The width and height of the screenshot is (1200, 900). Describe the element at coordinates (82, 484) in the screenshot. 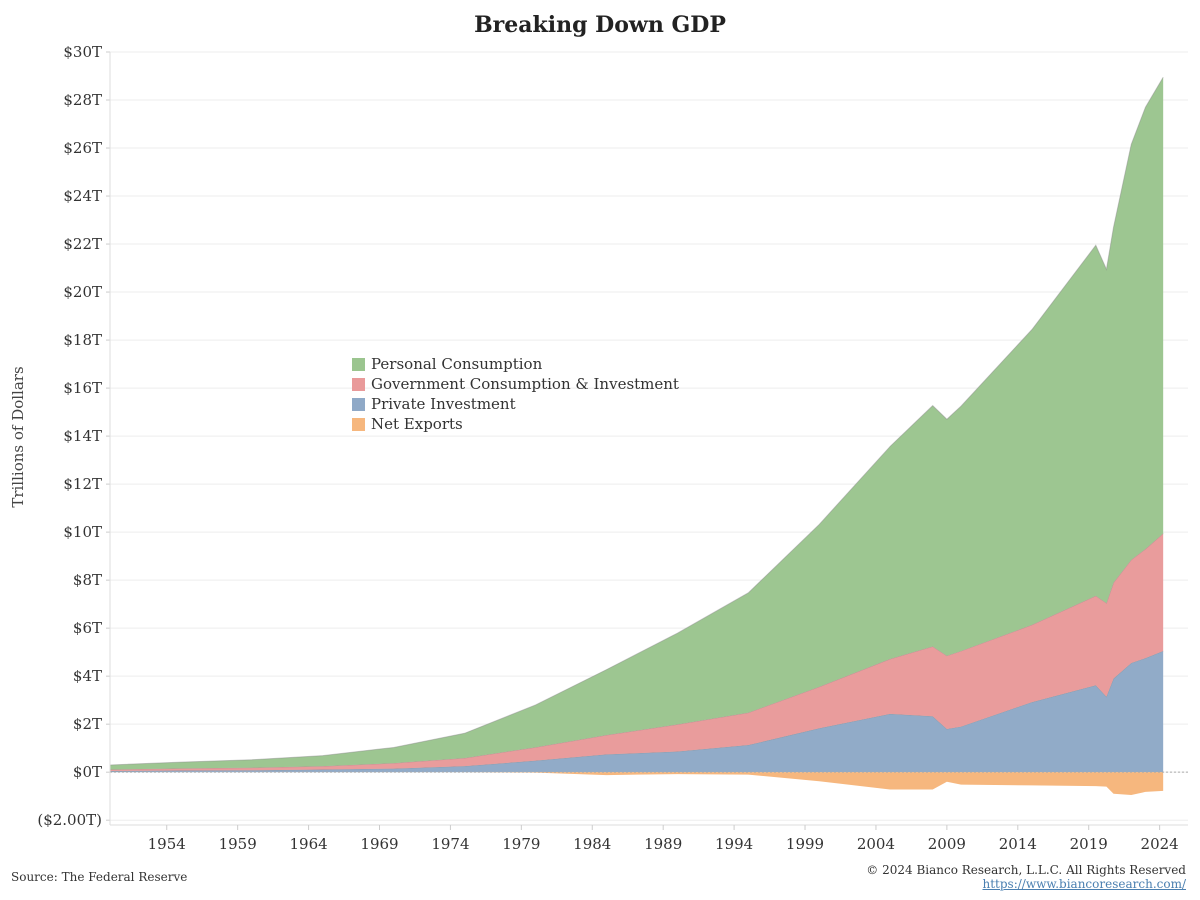

I see `y-tick-label: $12T` at that location.